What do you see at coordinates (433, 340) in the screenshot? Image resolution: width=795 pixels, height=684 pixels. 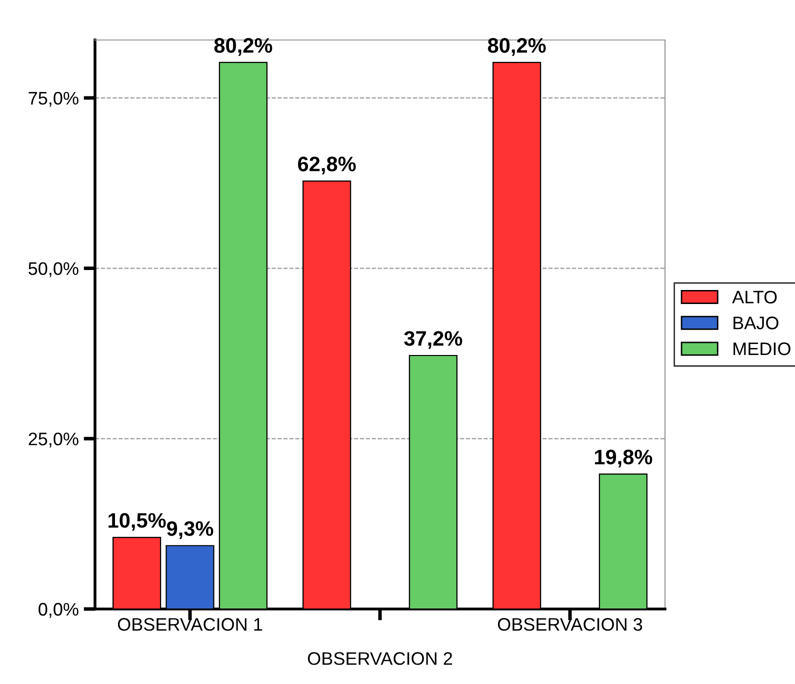 I see `data-label: 37,2%` at bounding box center [433, 340].